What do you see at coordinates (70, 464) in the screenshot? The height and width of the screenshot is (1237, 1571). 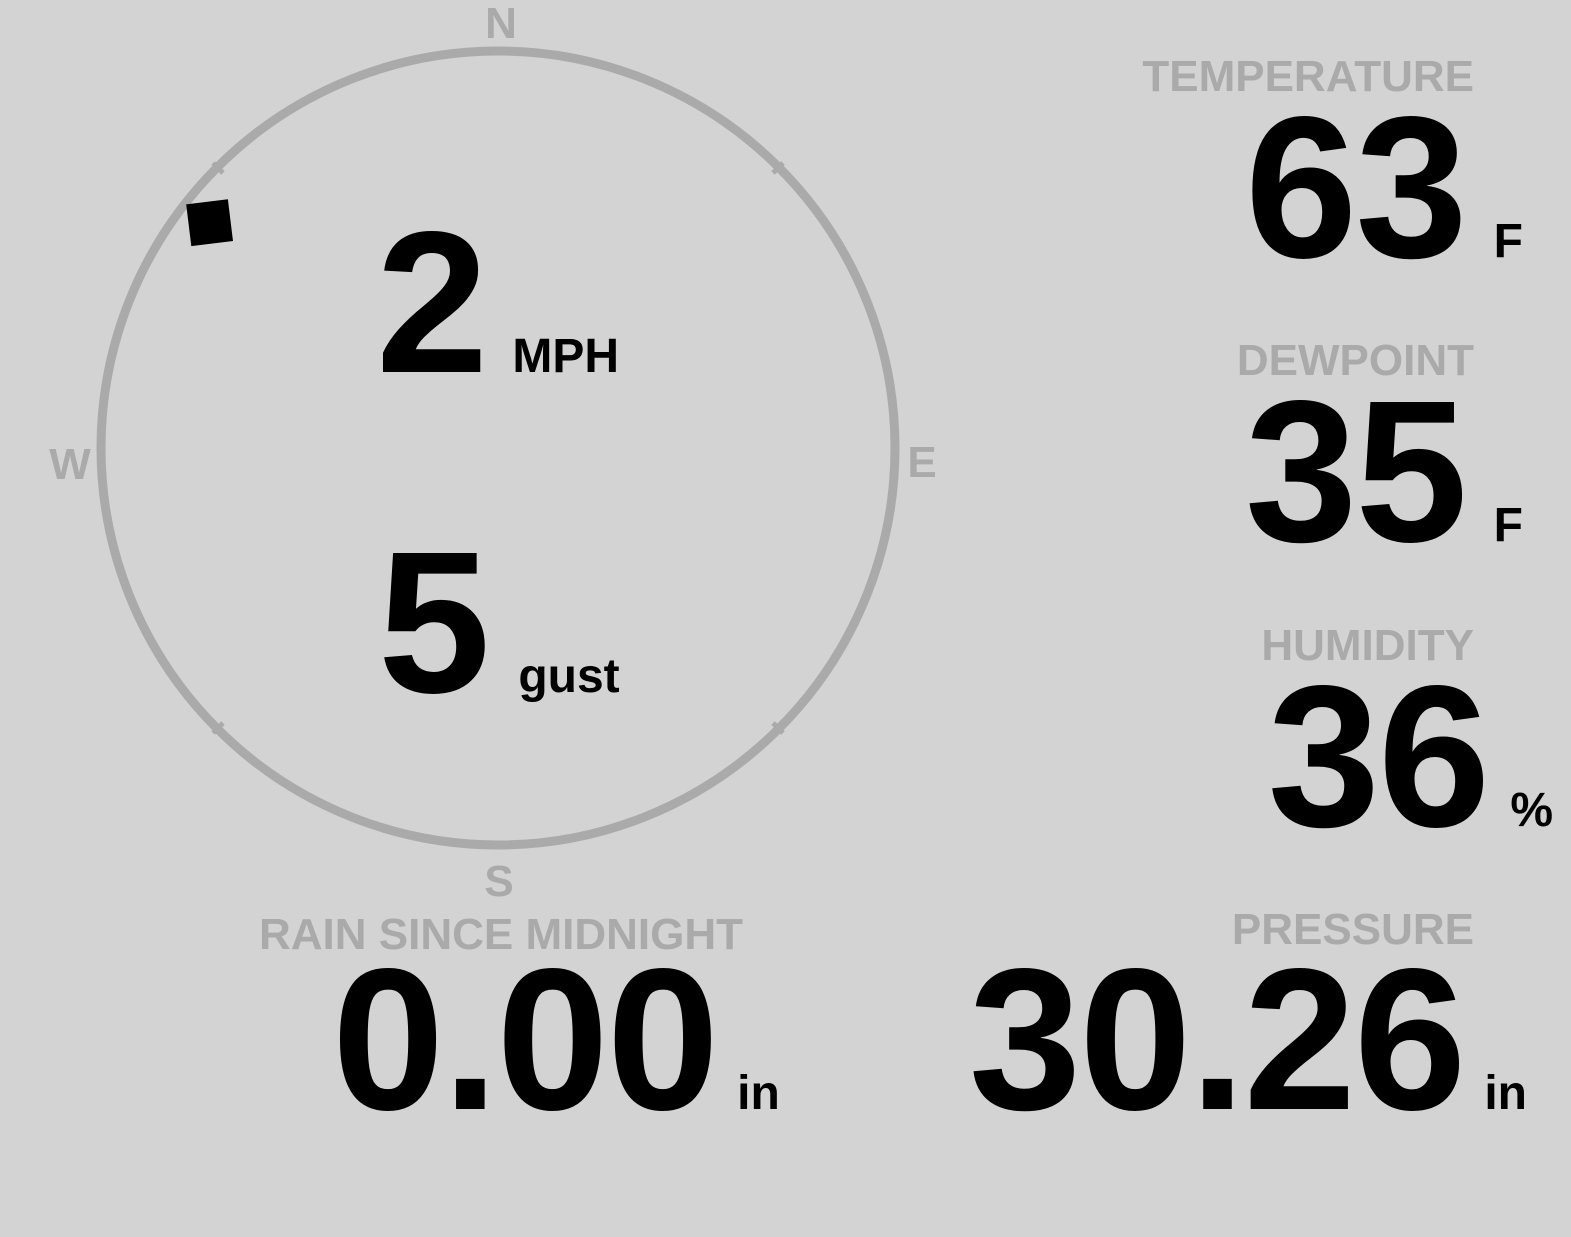 I see `compass-west: W` at bounding box center [70, 464].